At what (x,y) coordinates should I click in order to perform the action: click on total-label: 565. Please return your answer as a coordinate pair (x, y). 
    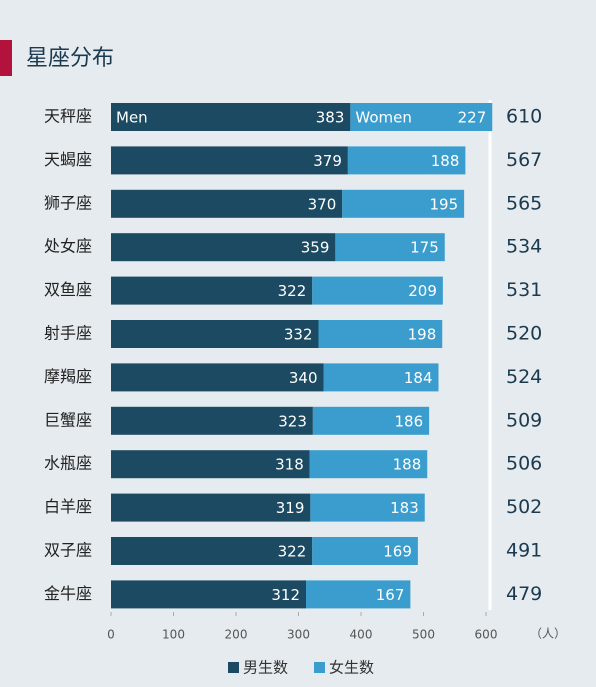
    Looking at the image, I should click on (524, 203).